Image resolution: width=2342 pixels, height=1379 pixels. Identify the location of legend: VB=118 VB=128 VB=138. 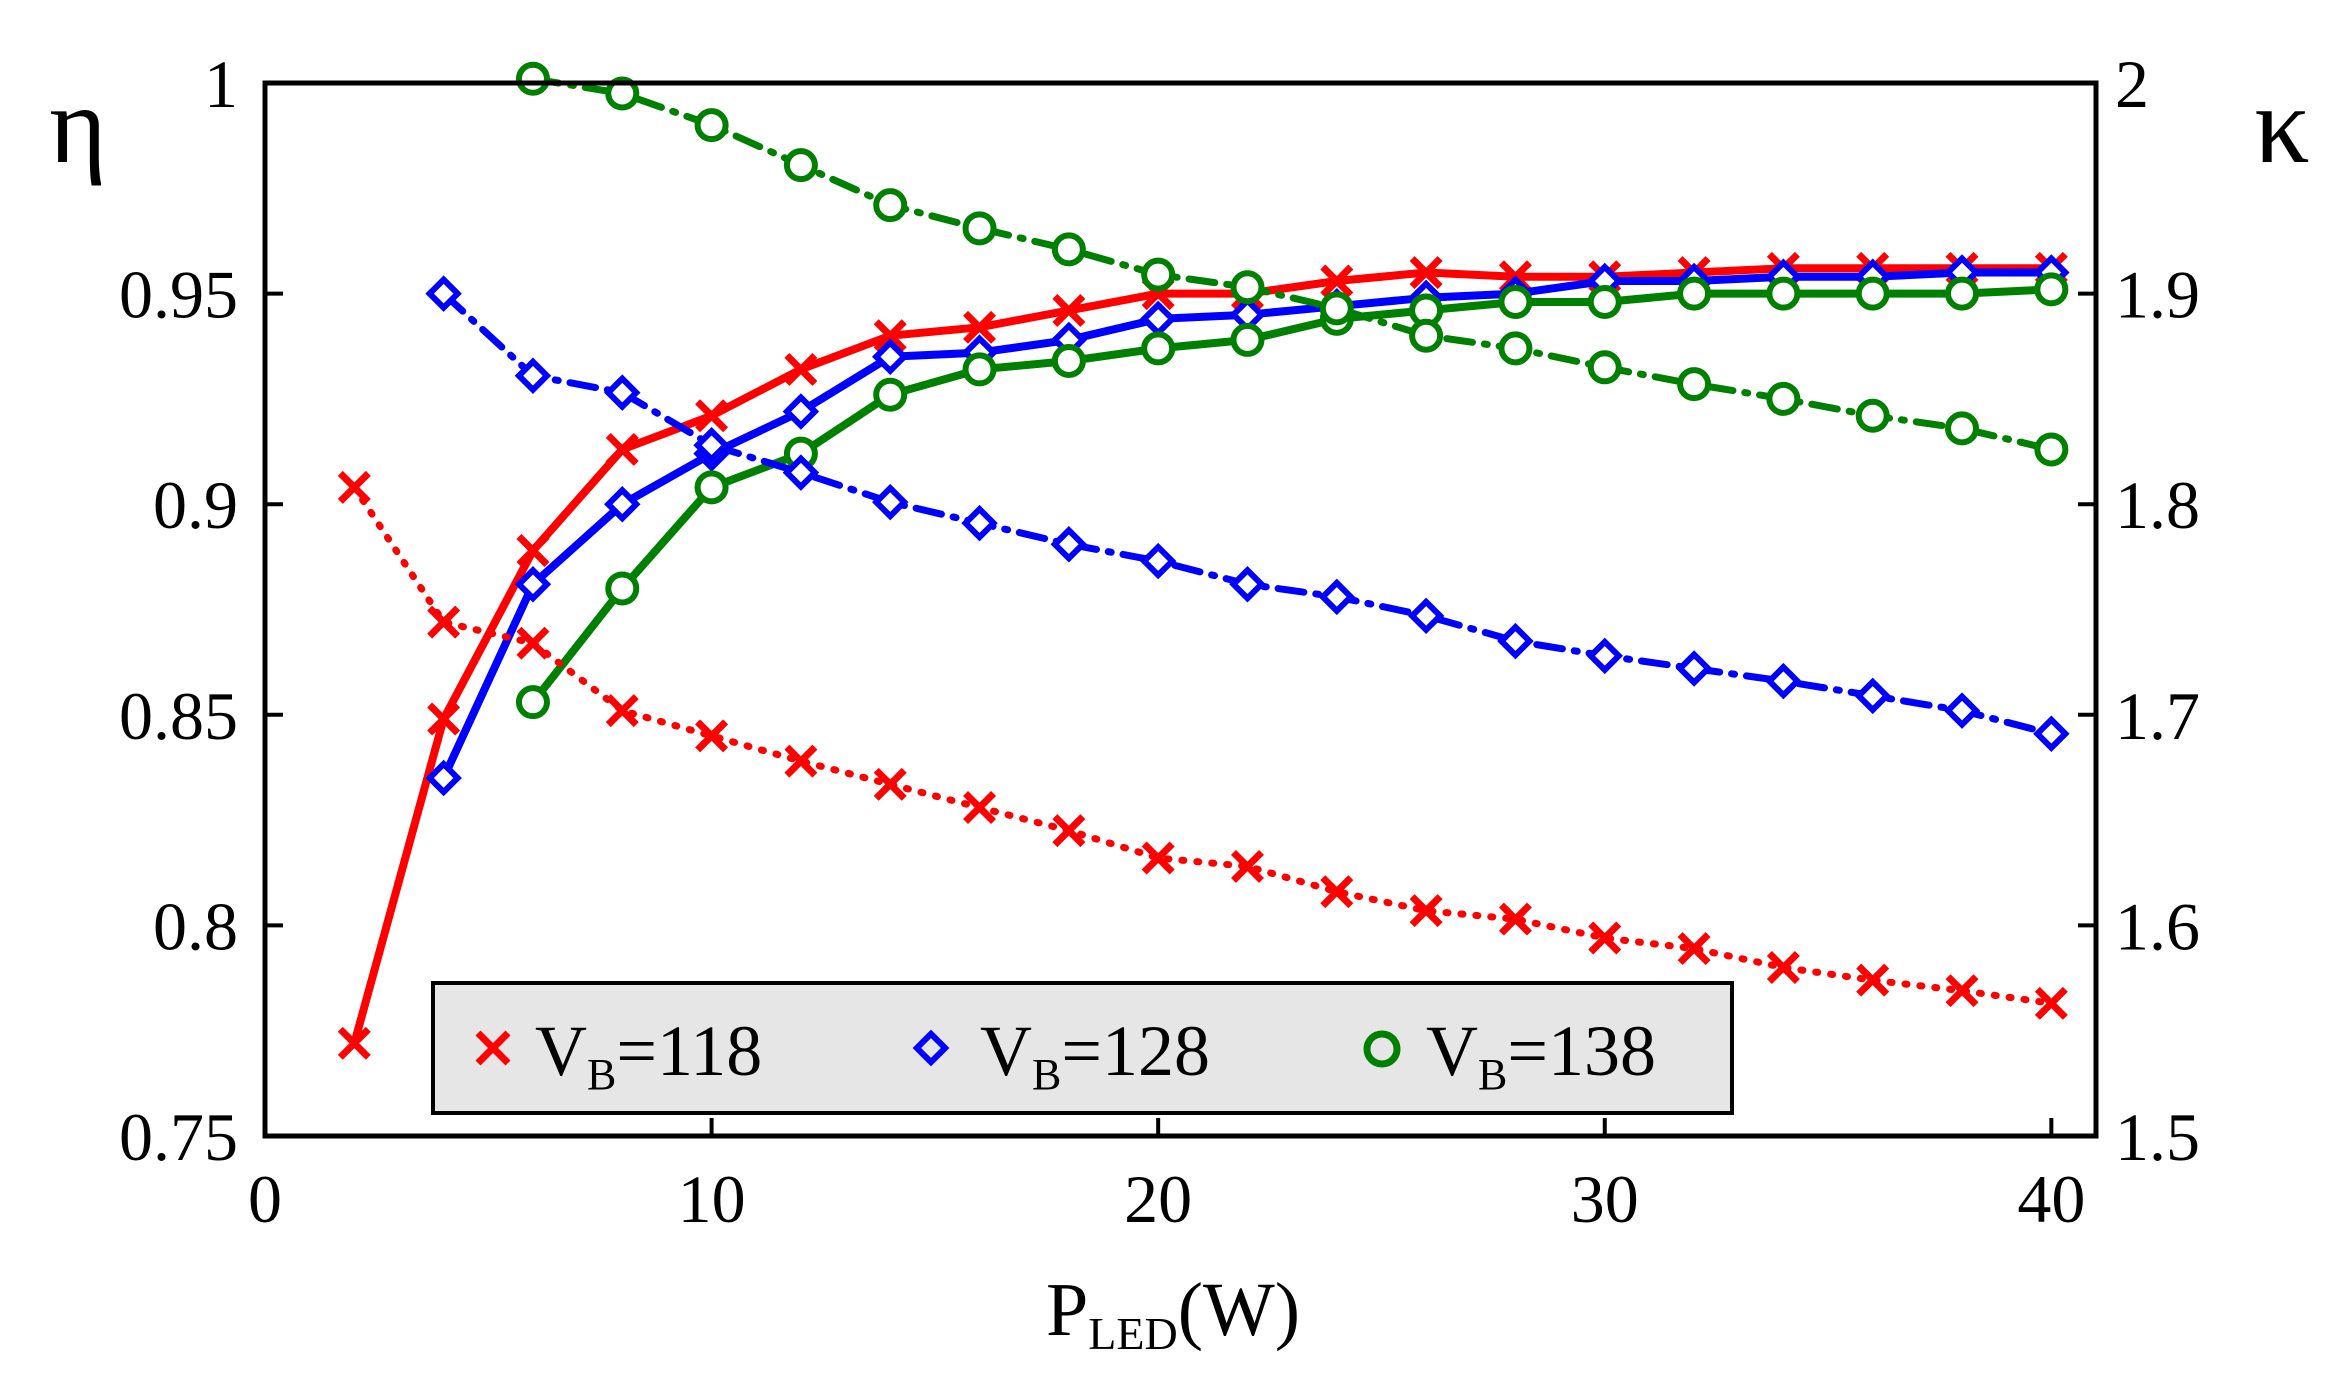
(1082, 1048).